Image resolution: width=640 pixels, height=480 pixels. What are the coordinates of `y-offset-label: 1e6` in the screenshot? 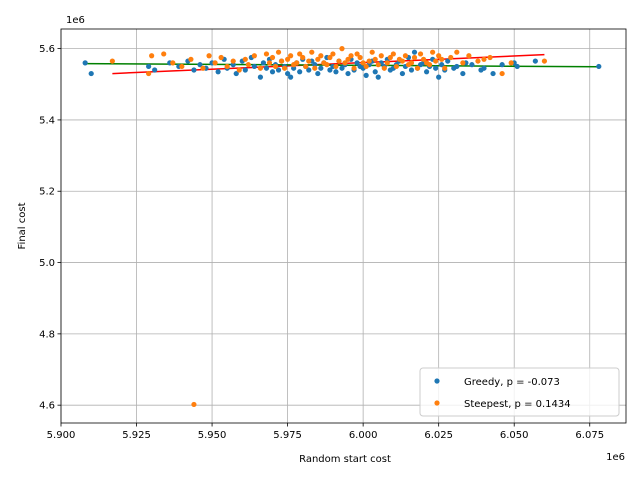 It's located at (75, 20).